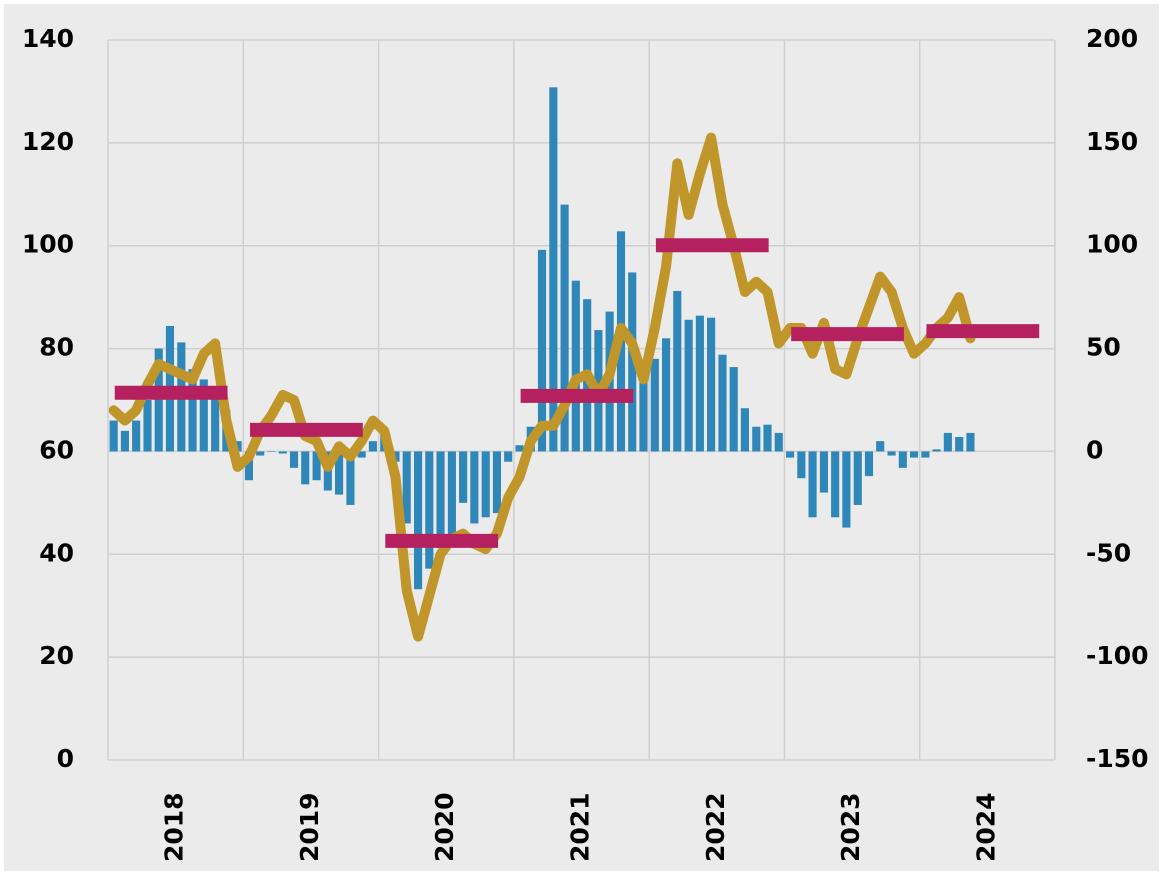  What do you see at coordinates (56, 347) in the screenshot?
I see `y-tick-label: 80` at bounding box center [56, 347].